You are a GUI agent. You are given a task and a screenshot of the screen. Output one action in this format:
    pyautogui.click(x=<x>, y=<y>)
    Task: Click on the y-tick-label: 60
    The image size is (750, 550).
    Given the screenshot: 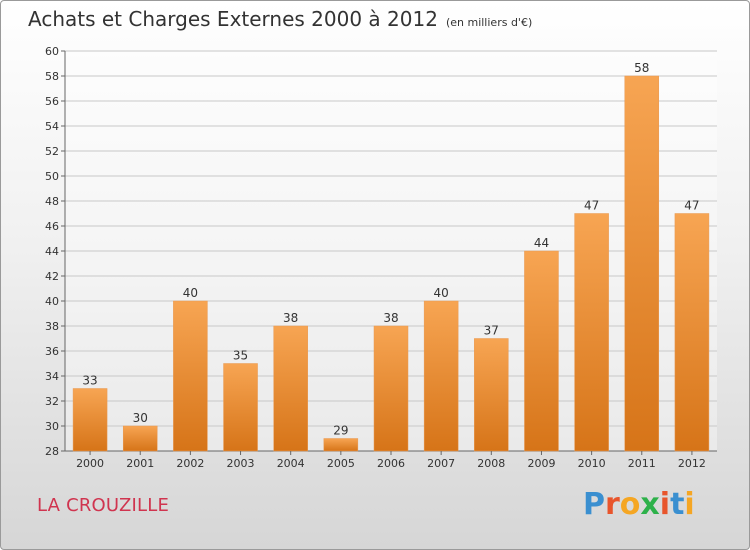 What is the action you would take?
    pyautogui.click(x=52, y=51)
    